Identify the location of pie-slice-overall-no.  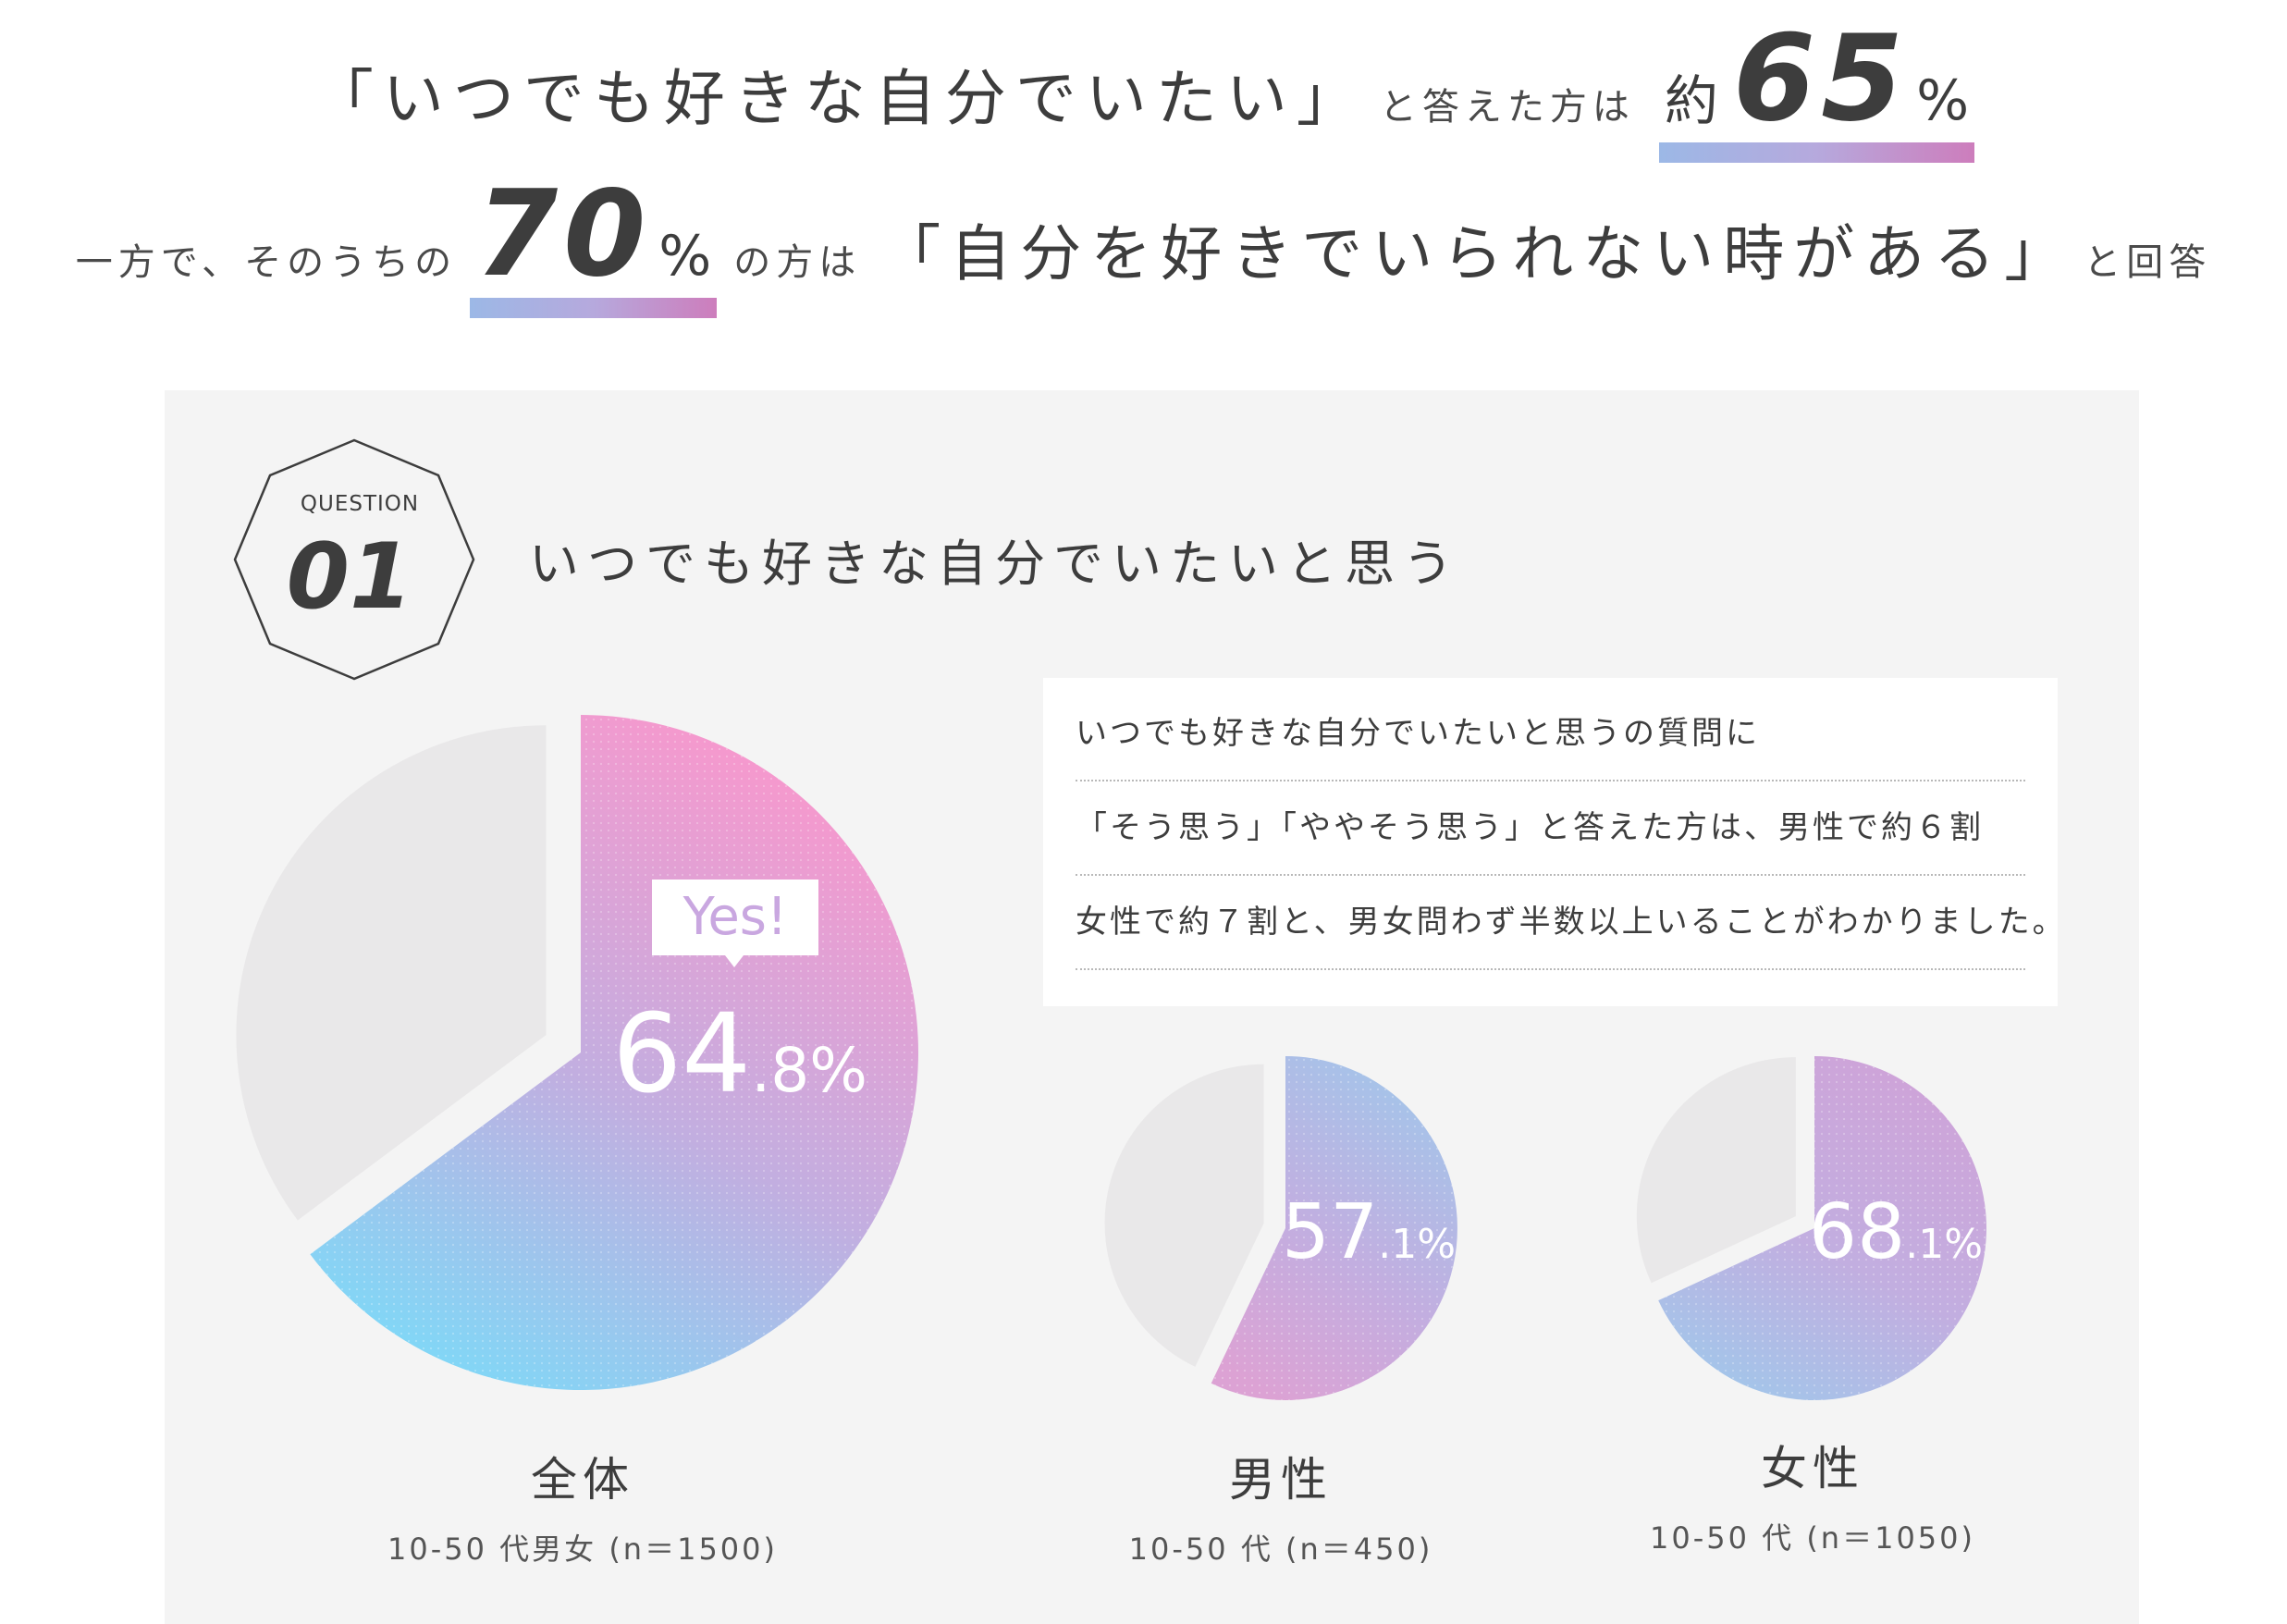
(391, 973).